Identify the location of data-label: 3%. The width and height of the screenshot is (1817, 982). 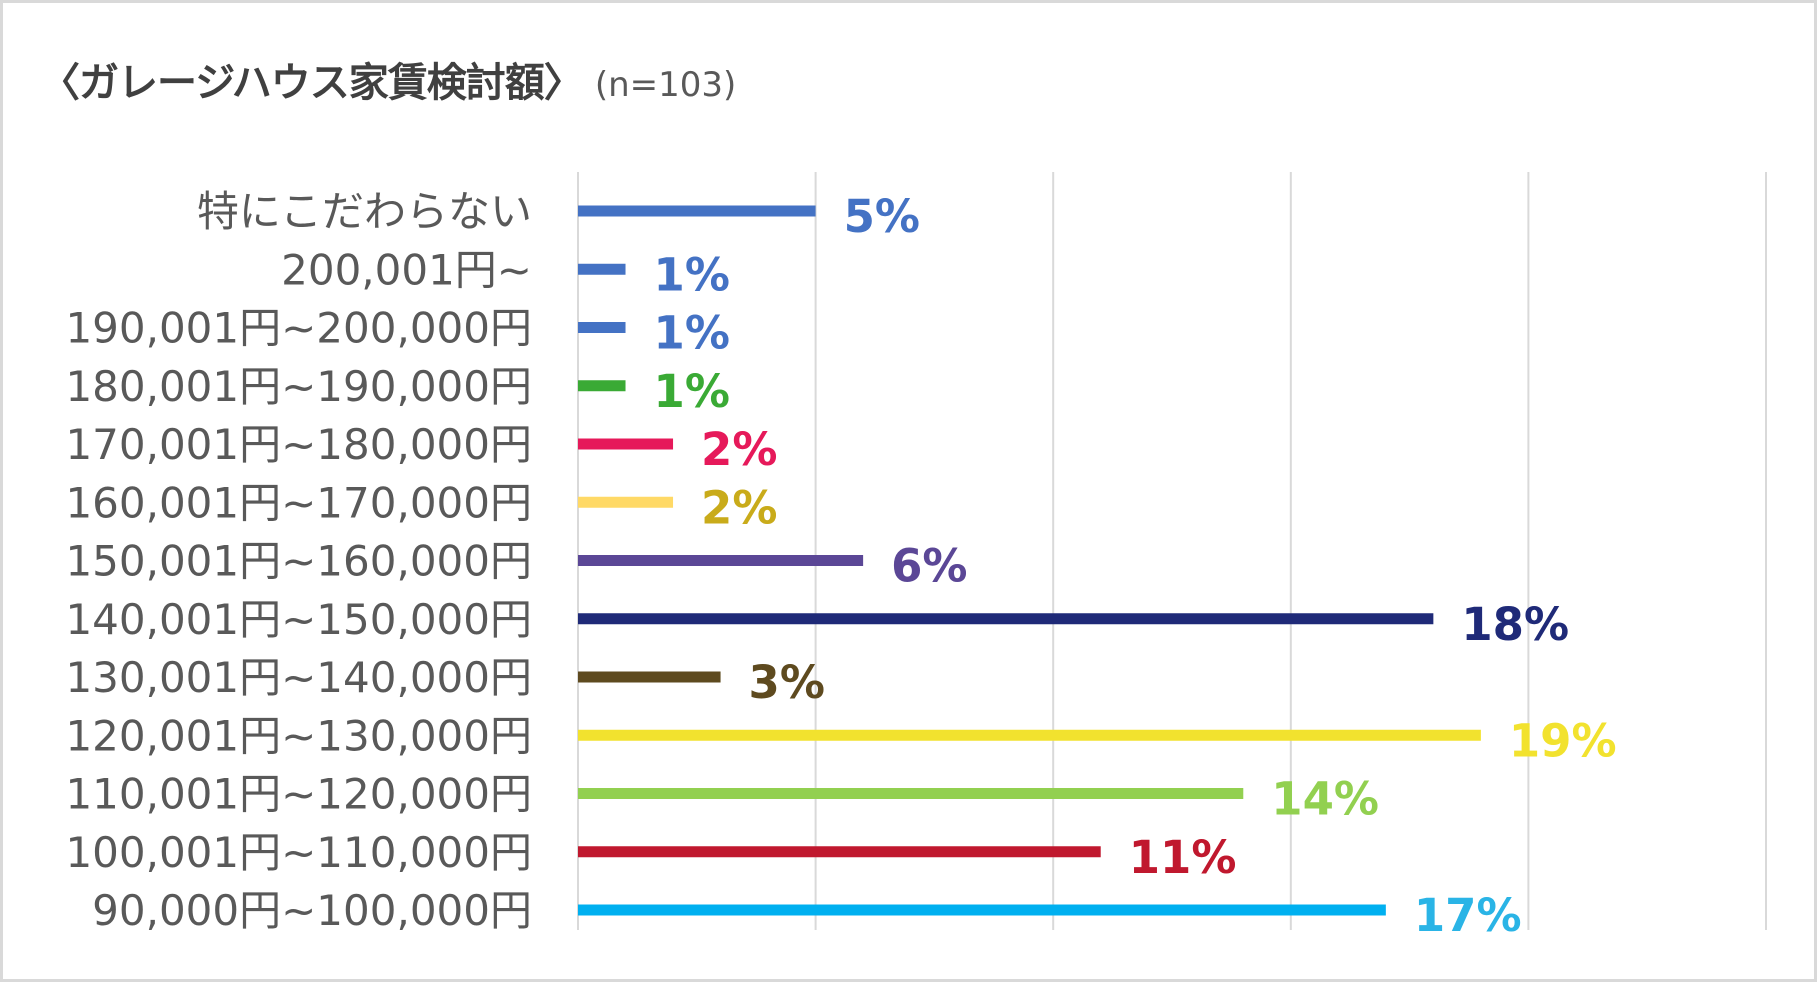
(787, 682).